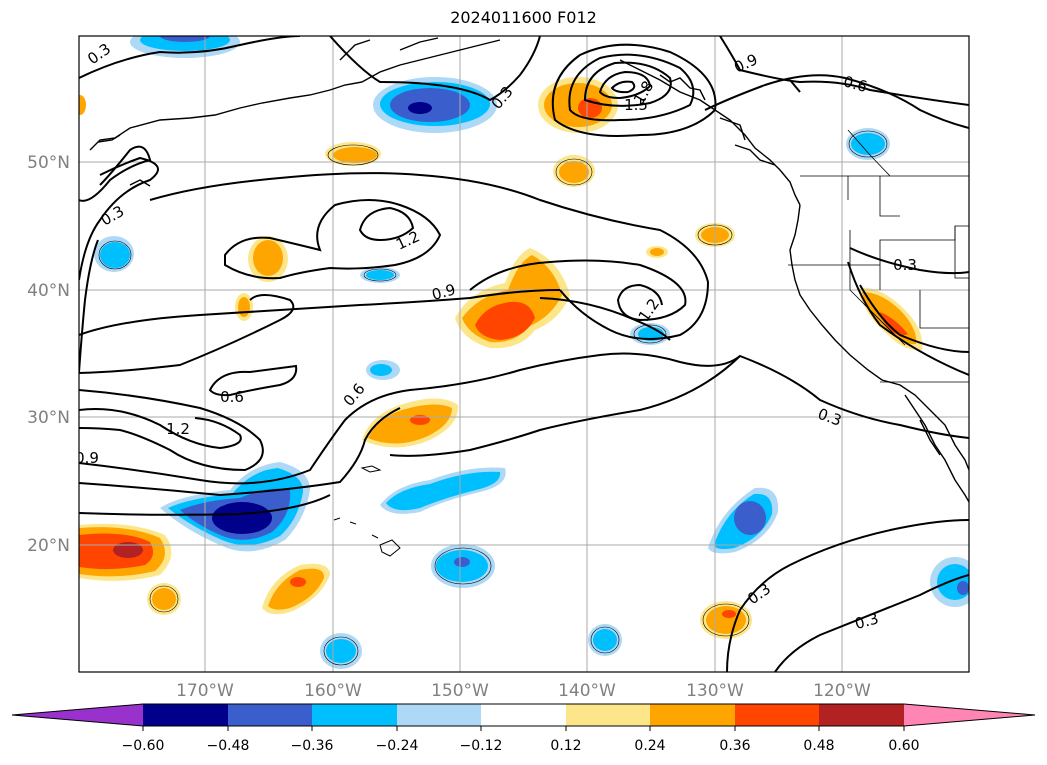  Describe the element at coordinates (367, 511) in the screenshot. I see `hawaii-islands` at that location.